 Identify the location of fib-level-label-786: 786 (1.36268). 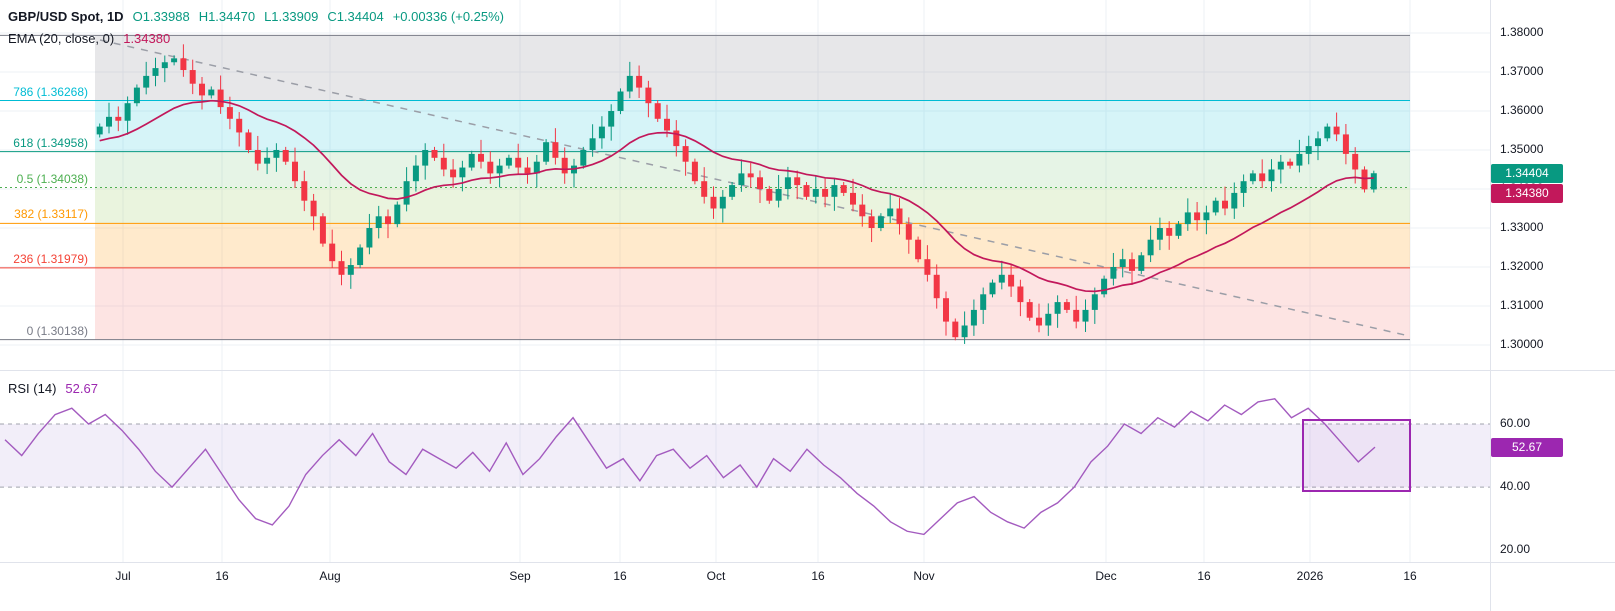
(50, 91).